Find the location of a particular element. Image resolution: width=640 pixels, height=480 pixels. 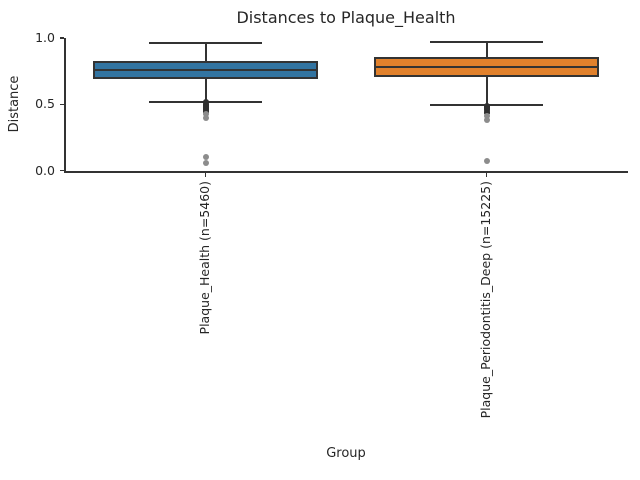

x-tick-label: Plaque_Health (n=5460) is located at coordinates (204, 257).